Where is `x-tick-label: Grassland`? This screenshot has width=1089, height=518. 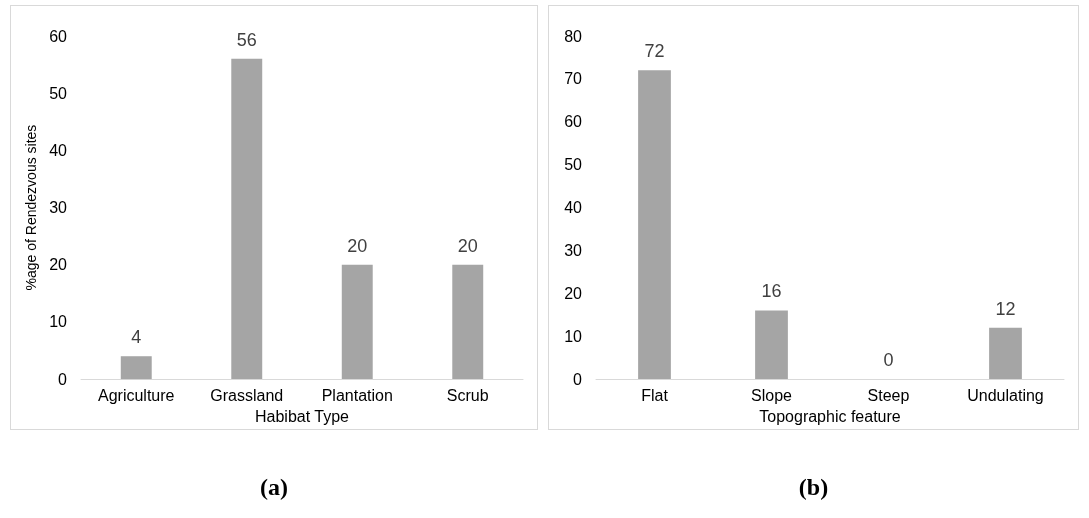
x-tick-label: Grassland is located at coordinates (247, 395).